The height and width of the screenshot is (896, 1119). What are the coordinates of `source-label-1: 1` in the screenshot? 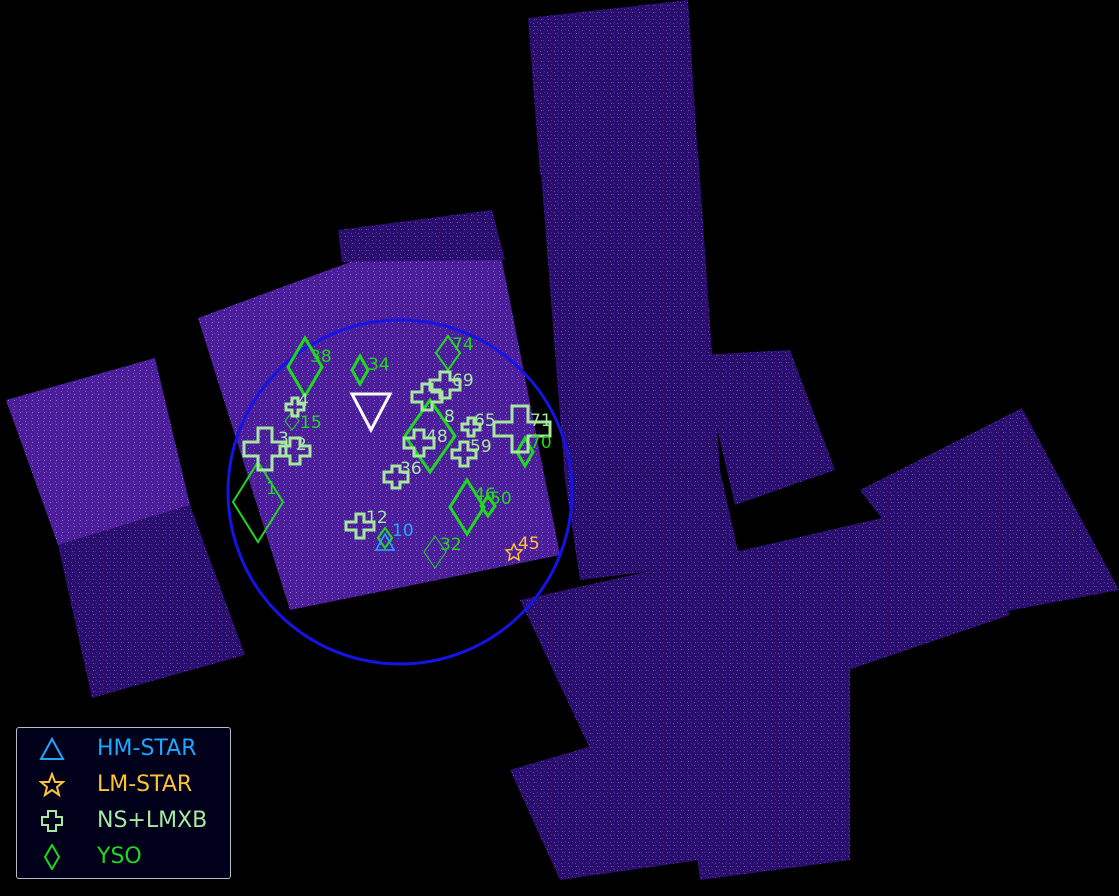 It's located at (271, 489).